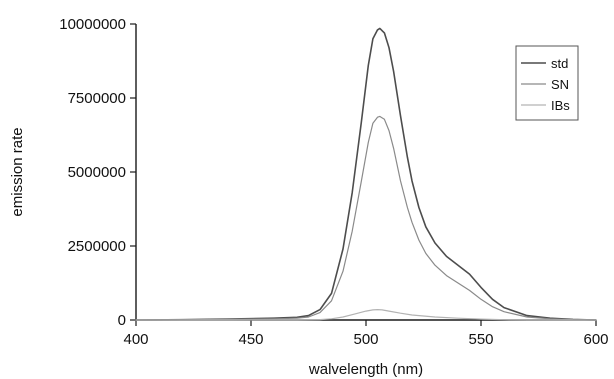 The width and height of the screenshot is (614, 379). What do you see at coordinates (92, 24) in the screenshot?
I see `y-tick-label: 10000000` at bounding box center [92, 24].